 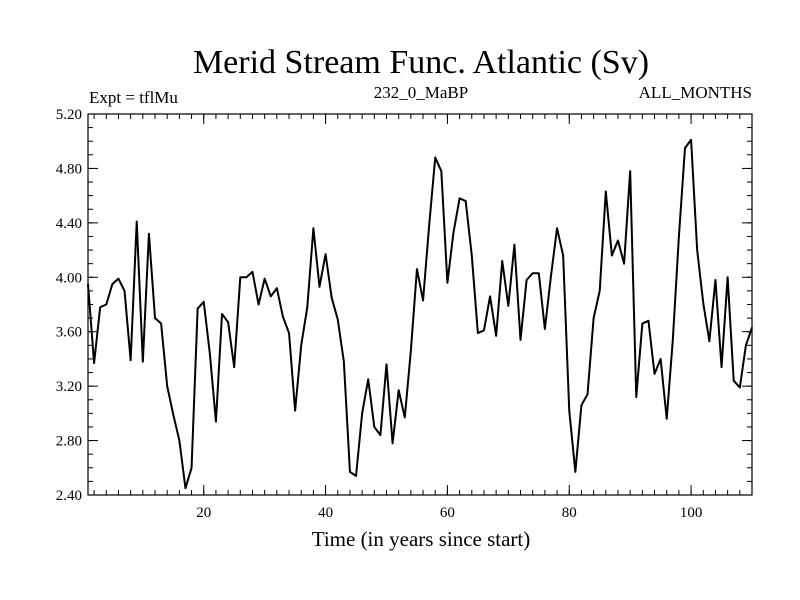 What do you see at coordinates (69, 387) in the screenshot?
I see `y-tick-label: 3.20` at bounding box center [69, 387].